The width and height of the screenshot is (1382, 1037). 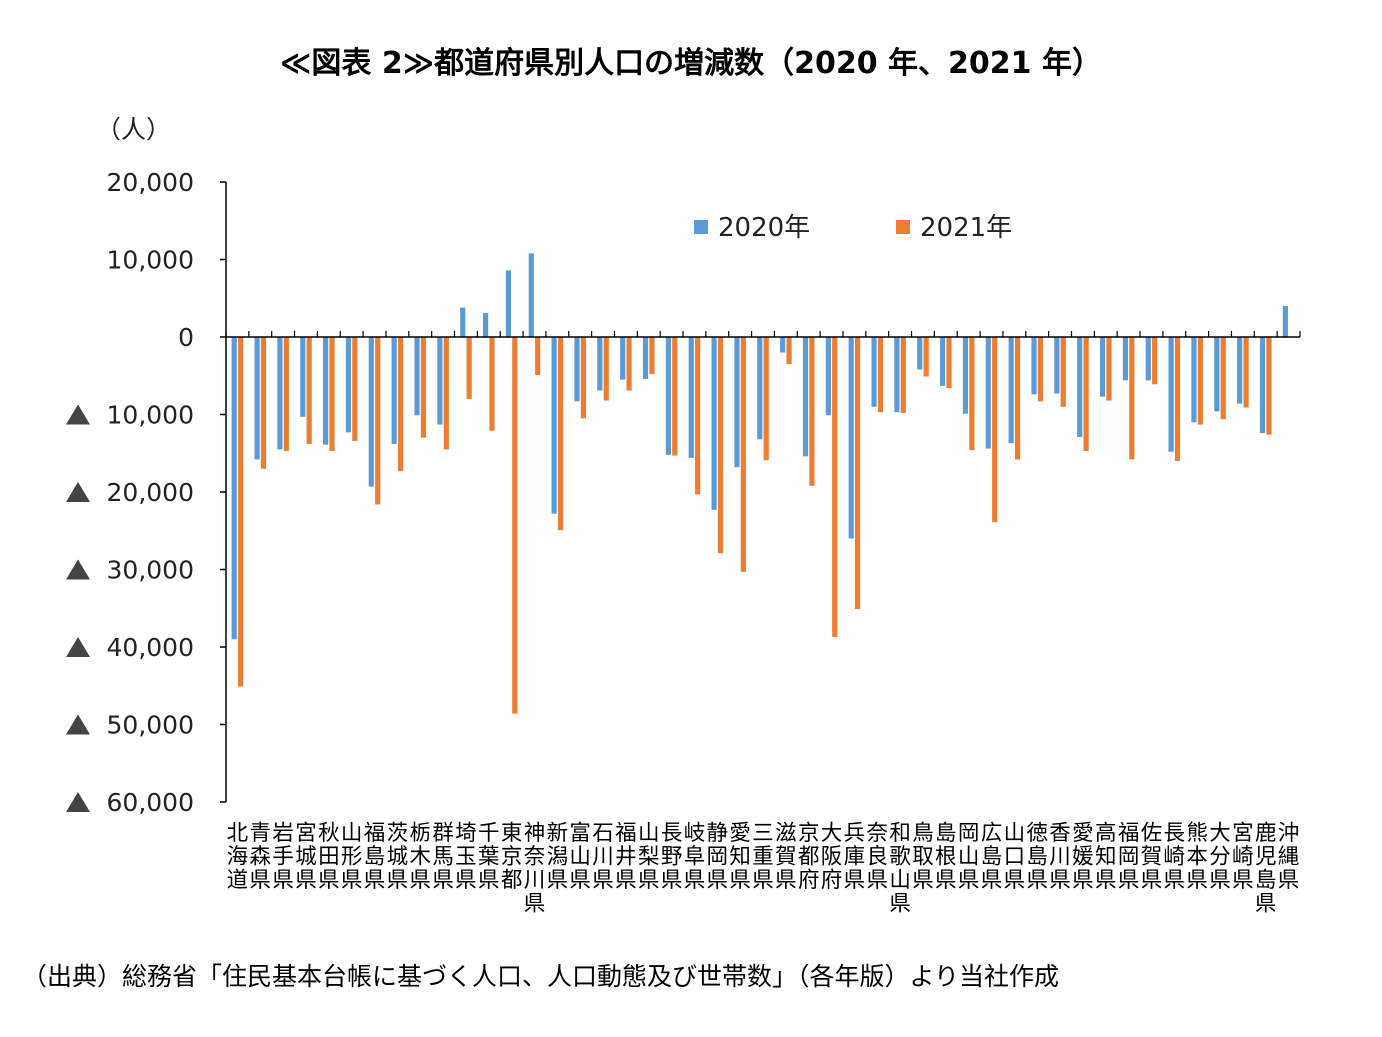 I want to click on x-tick-label: 京都府, so click(x=809, y=857).